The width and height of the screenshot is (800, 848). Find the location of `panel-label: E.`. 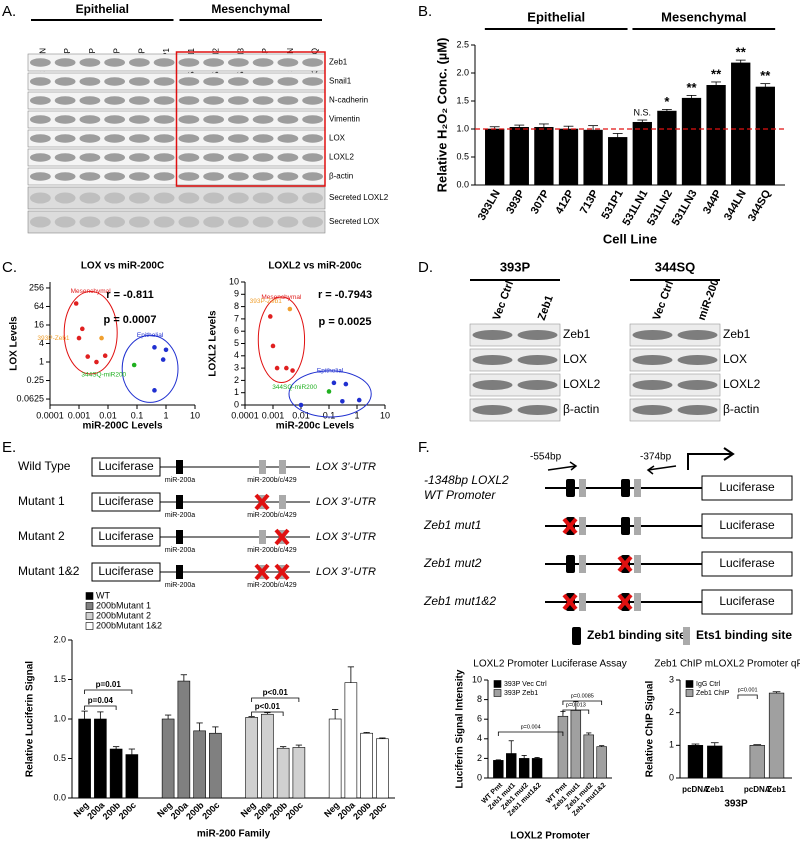

panel-label: E. is located at coordinates (9, 447).